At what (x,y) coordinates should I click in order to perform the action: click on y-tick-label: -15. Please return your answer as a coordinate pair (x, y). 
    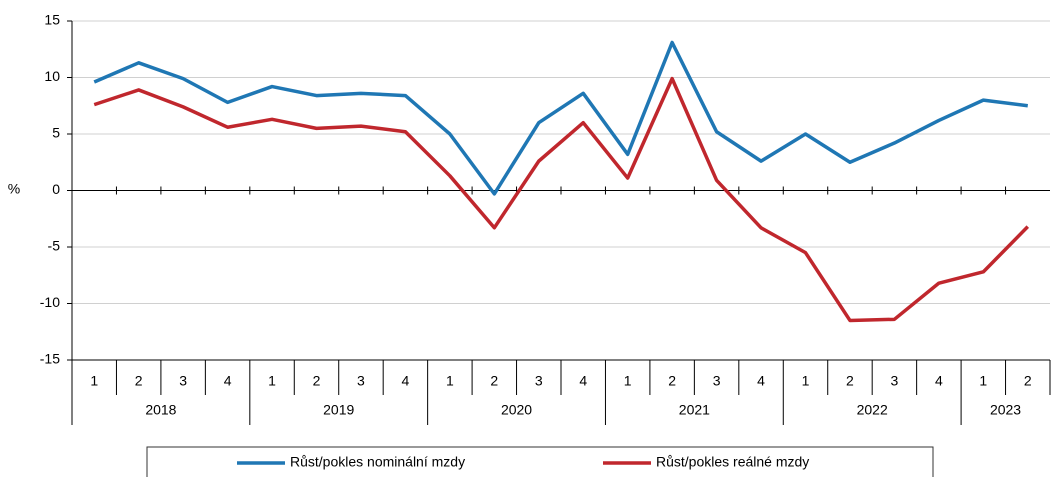
    Looking at the image, I should click on (50, 359).